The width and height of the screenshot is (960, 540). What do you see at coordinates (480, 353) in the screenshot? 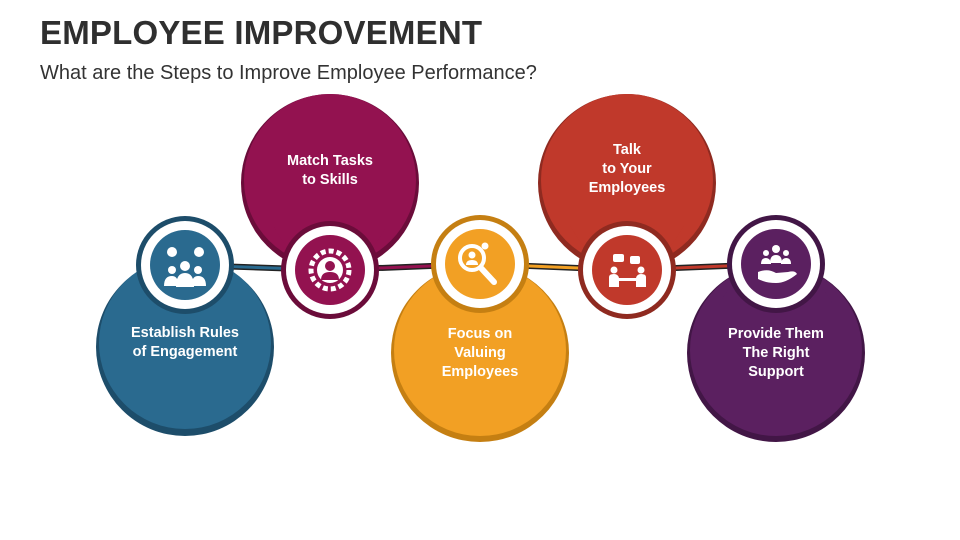
I see `step-3-label: Focus on Valuing Employees` at bounding box center [480, 353].